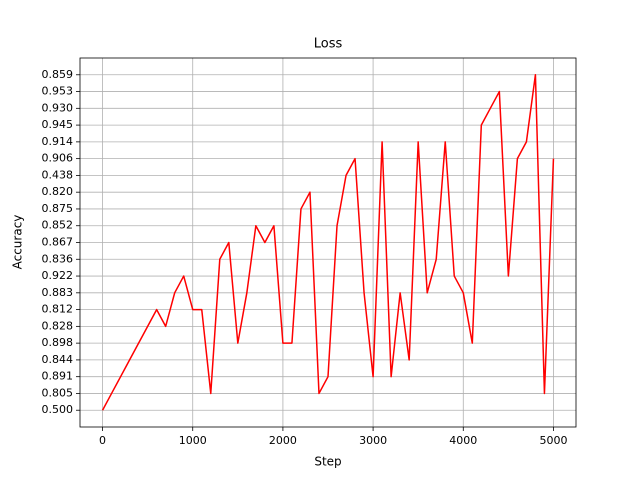 The image size is (640, 480). What do you see at coordinates (58, 325) in the screenshot?
I see `y-tick-label: 0.828` at bounding box center [58, 325].